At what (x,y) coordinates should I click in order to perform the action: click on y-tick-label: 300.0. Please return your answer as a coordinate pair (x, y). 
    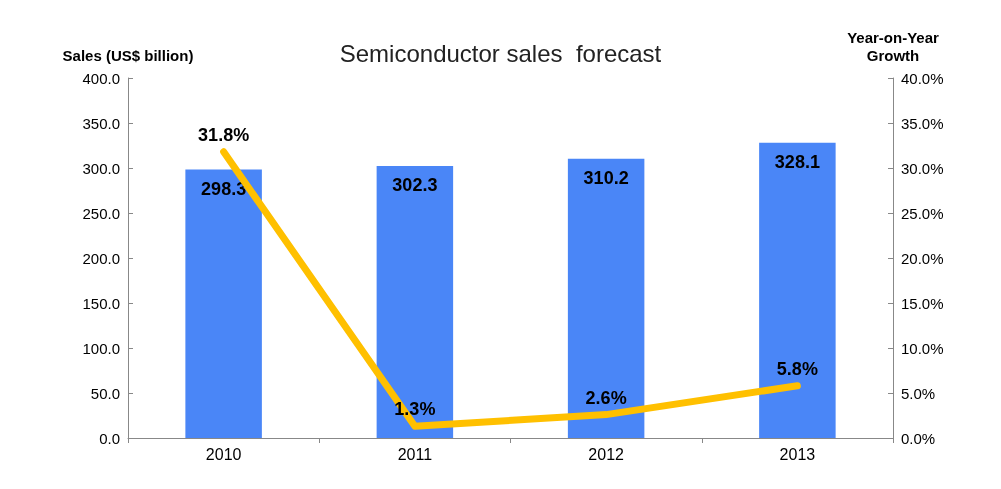
    Looking at the image, I should click on (101, 168).